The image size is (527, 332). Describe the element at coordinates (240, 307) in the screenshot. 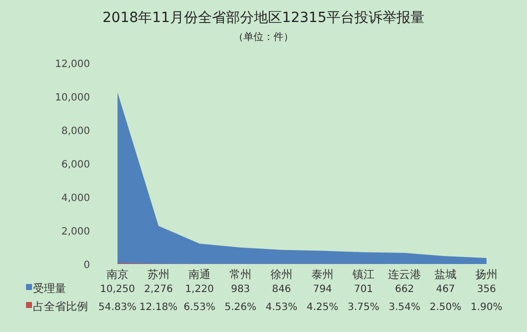

I see `data-label: 5.26%` at that location.